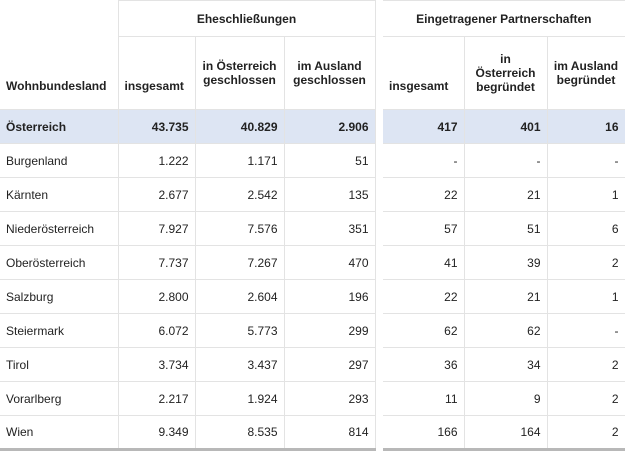 The height and width of the screenshot is (451, 625). Describe the element at coordinates (424, 330) in the screenshot. I see `cell-partnerships-total: 62` at that location.